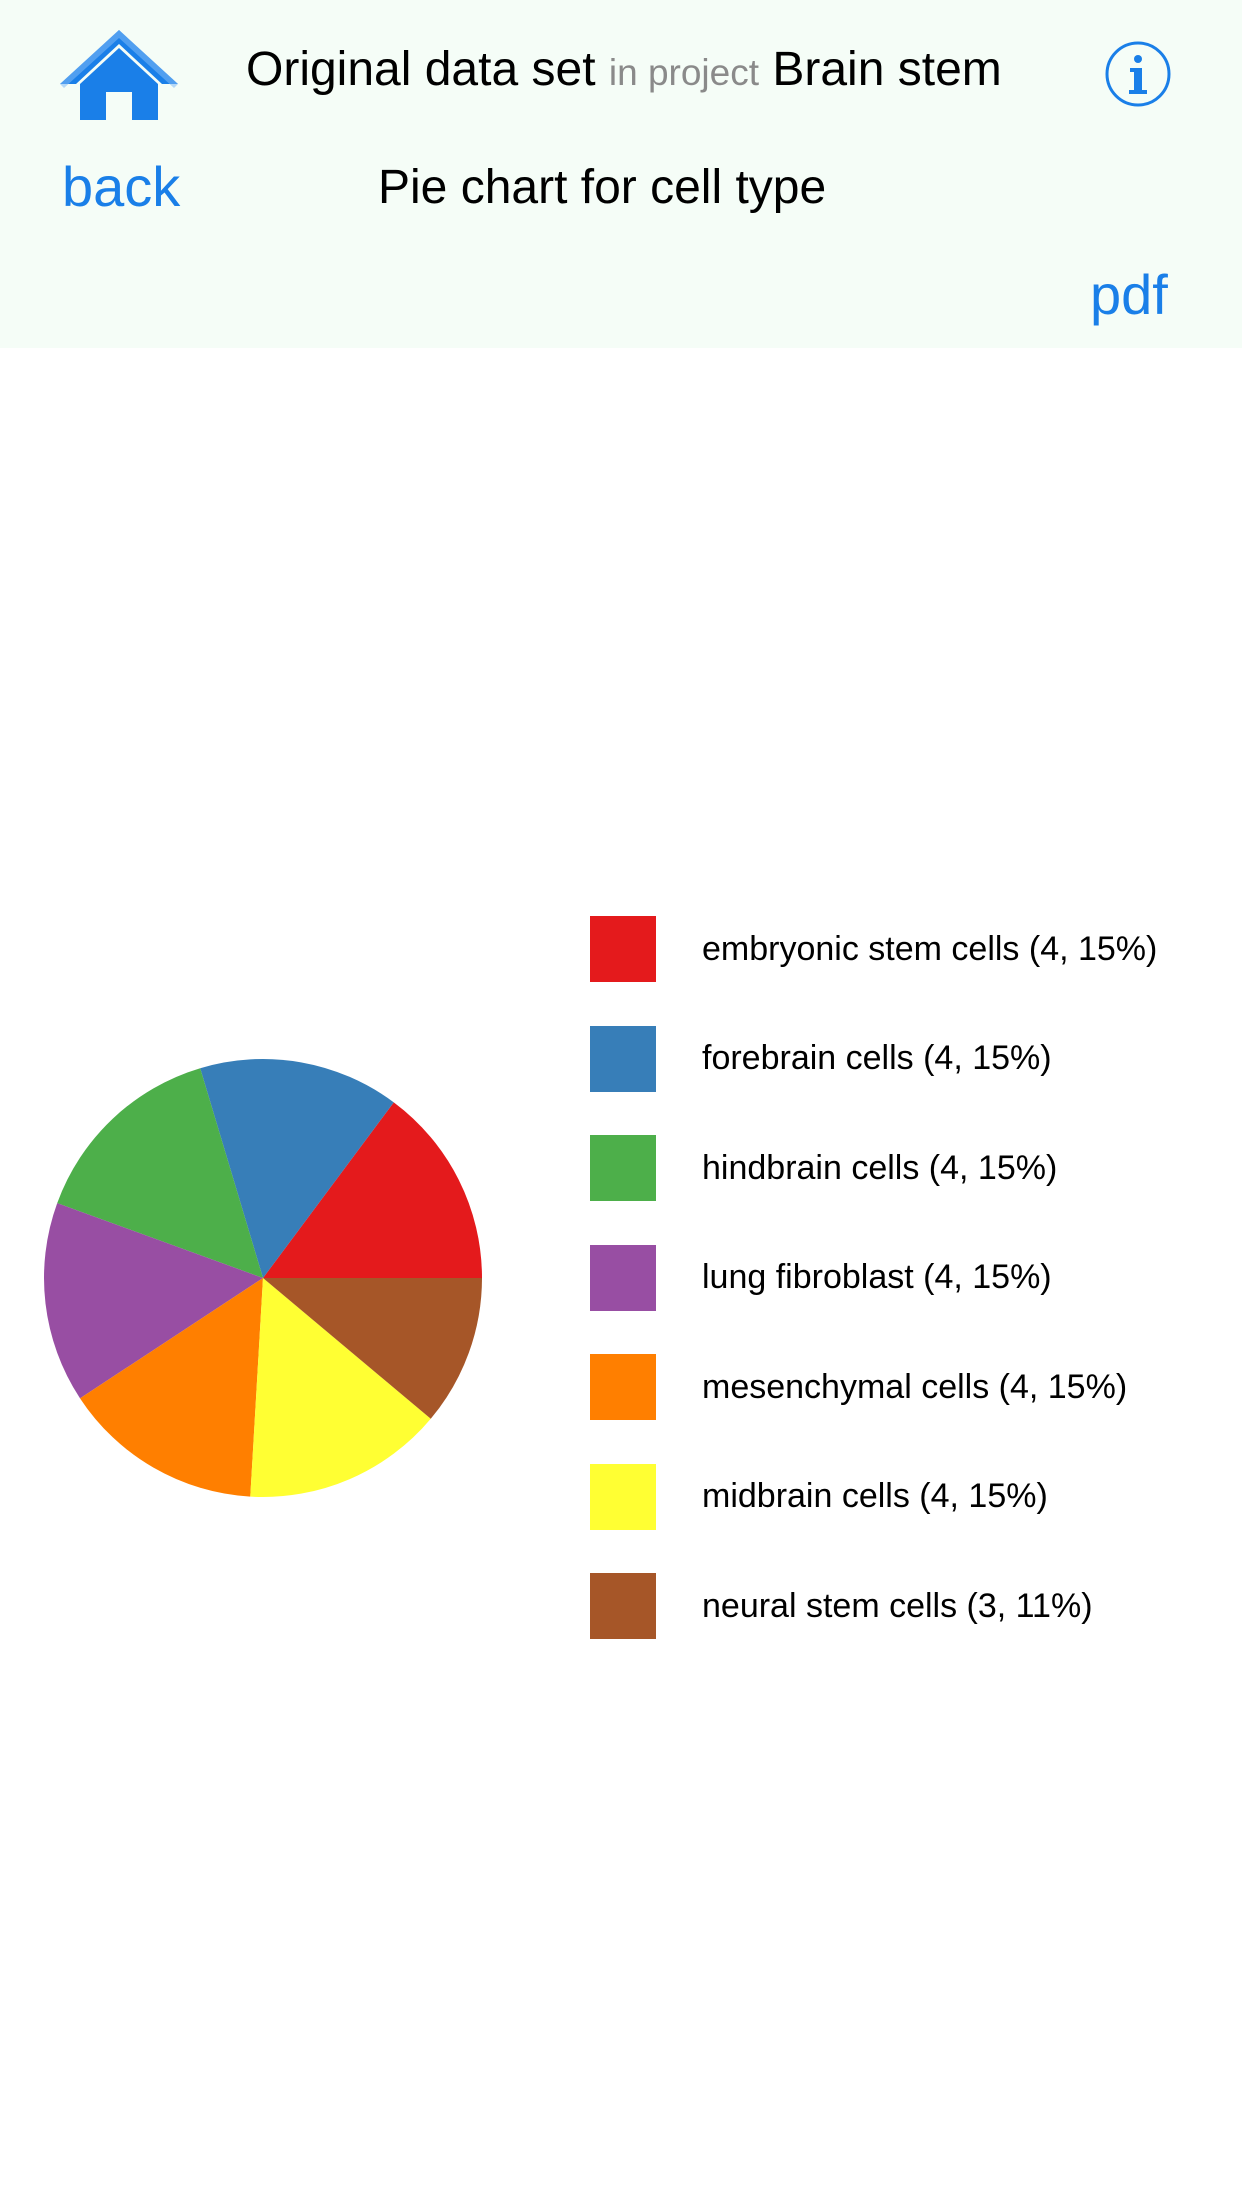 The width and height of the screenshot is (1242, 2208). Describe the element at coordinates (372, 1348) in the screenshot. I see `pie-slice-neural-stem-cells` at that location.